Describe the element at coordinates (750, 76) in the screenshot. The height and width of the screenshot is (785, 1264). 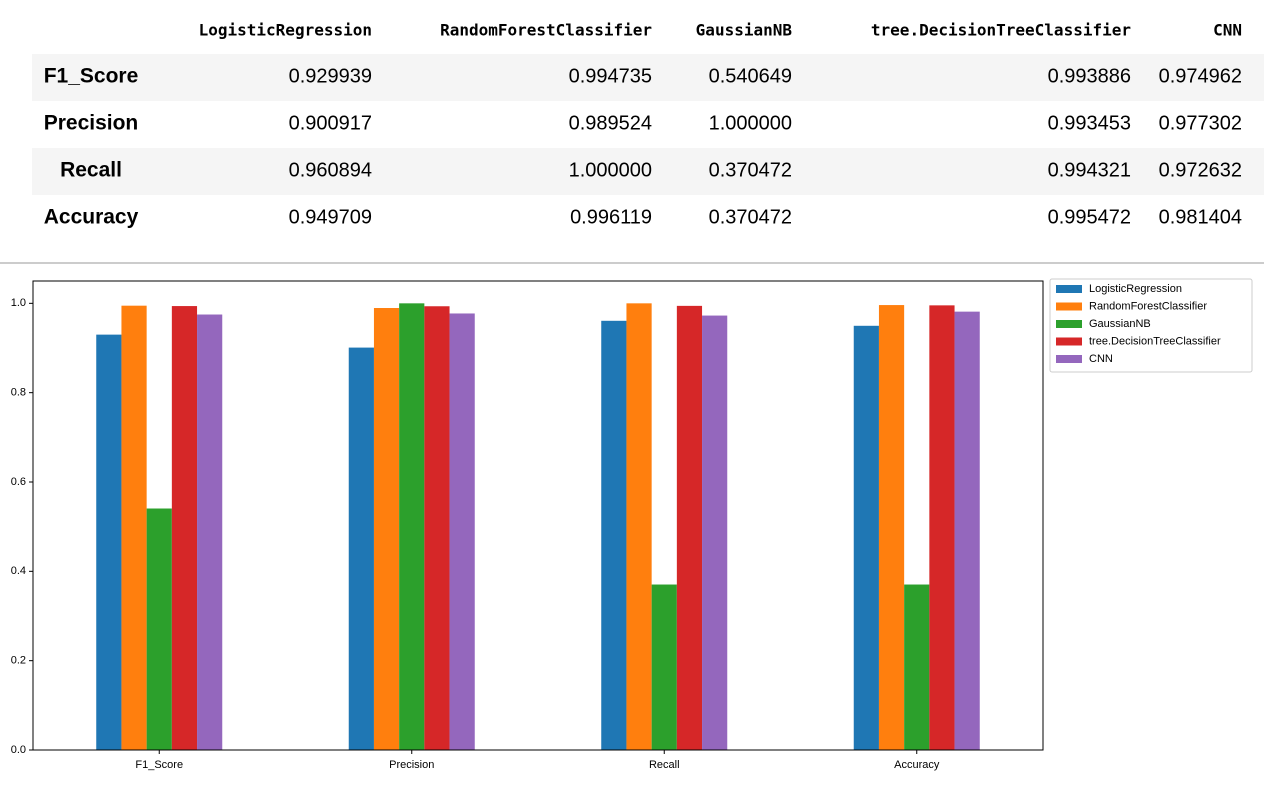
I see `cell: 0.540649` at that location.